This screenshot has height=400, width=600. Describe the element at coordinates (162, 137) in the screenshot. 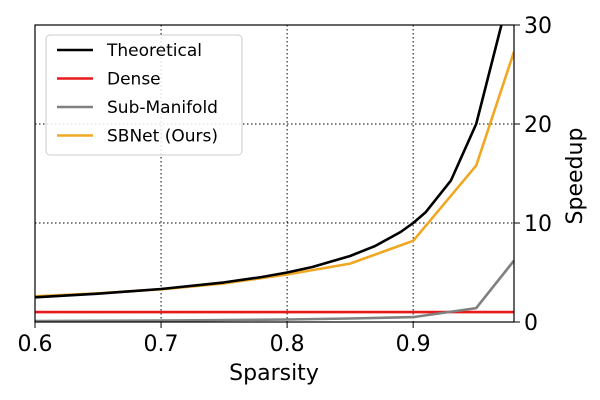

I see `legend-label-sbnet-ours: SBNet (Ours)` at that location.